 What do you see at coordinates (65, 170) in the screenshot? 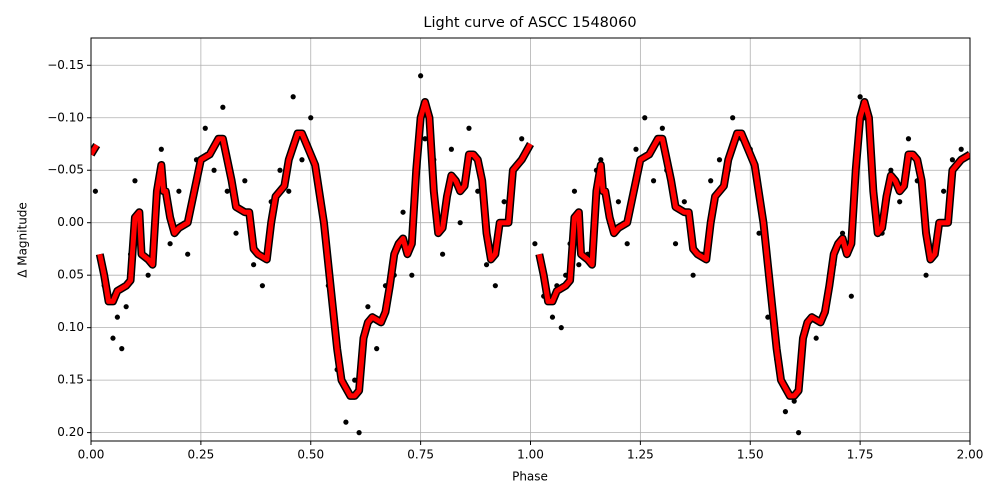
I see `y-tick-label: −0.05` at bounding box center [65, 170].